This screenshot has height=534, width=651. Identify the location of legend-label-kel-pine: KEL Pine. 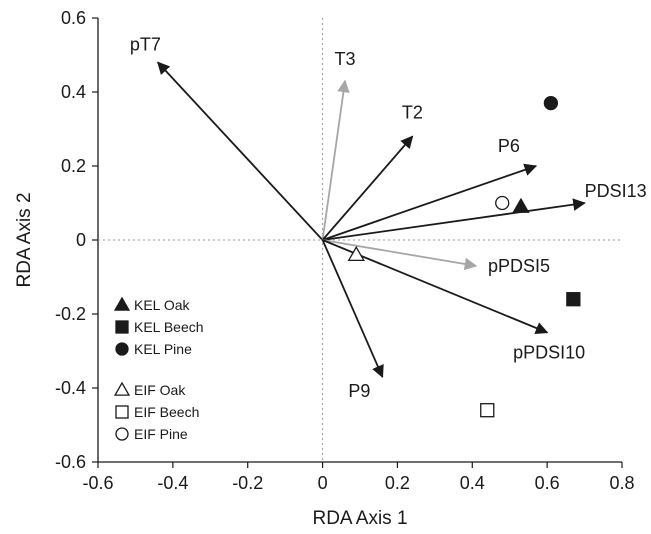
(163, 349).